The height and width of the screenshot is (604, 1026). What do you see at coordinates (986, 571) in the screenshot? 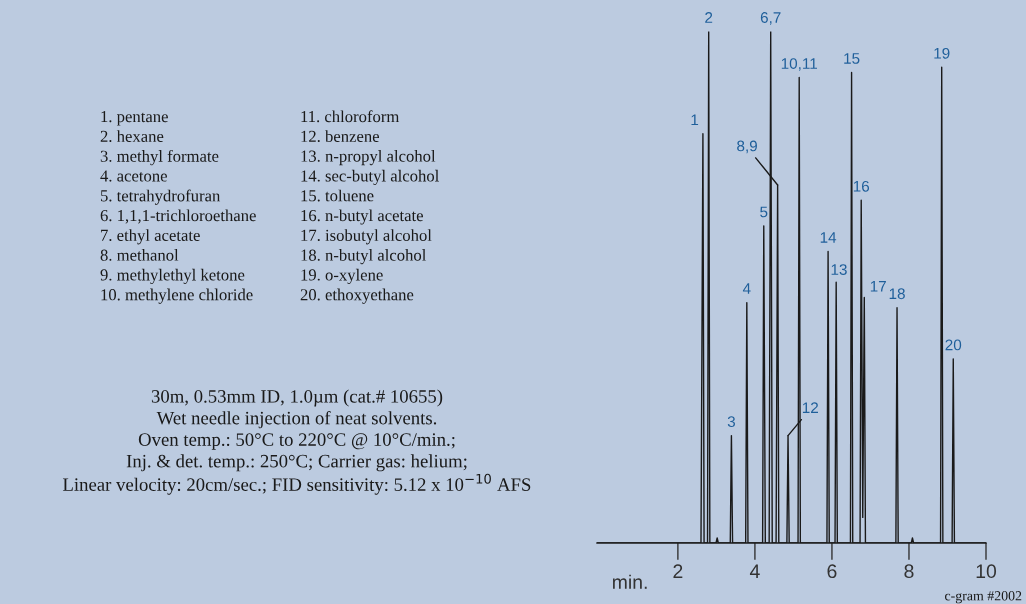
I see `x-tick-label: 10` at bounding box center [986, 571].